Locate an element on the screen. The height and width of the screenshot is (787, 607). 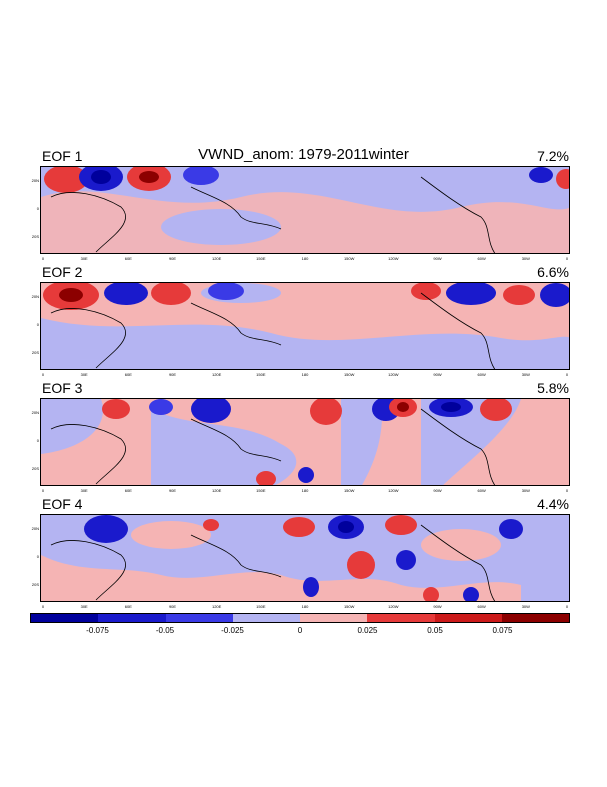
colorbar-label: 0.025 is located at coordinates (367, 630).